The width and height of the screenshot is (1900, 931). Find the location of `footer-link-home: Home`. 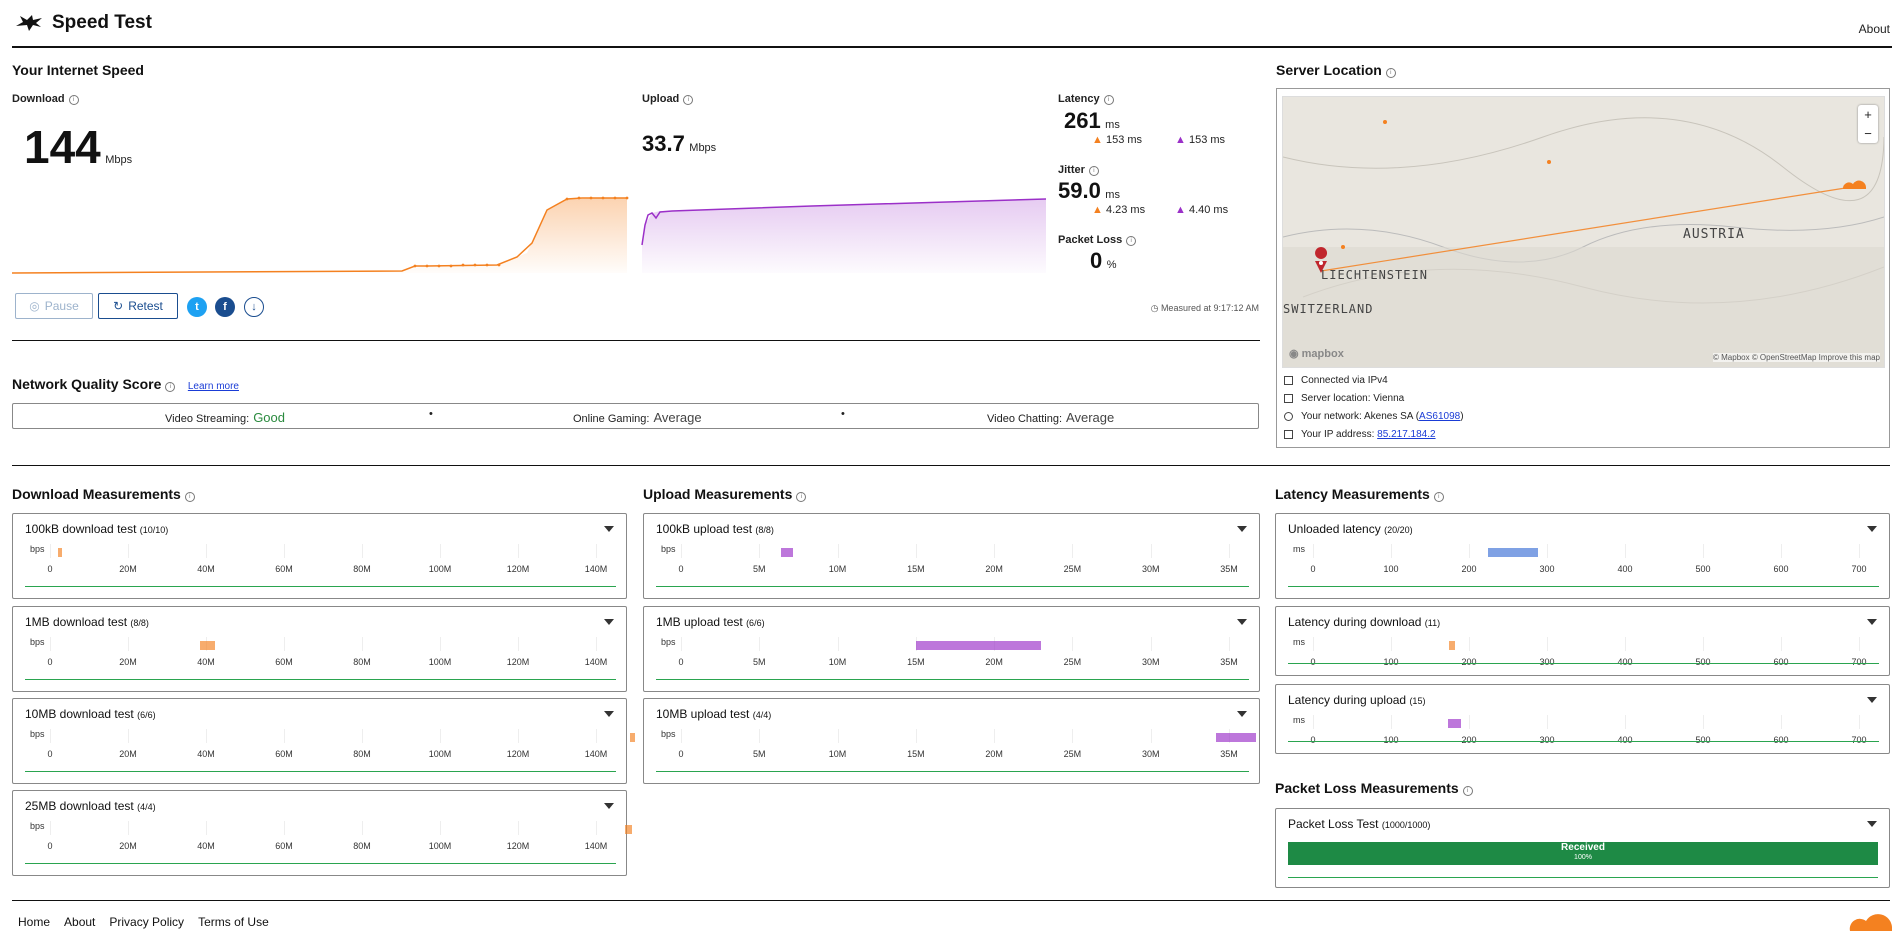

footer-link-home: Home is located at coordinates (34, 922).